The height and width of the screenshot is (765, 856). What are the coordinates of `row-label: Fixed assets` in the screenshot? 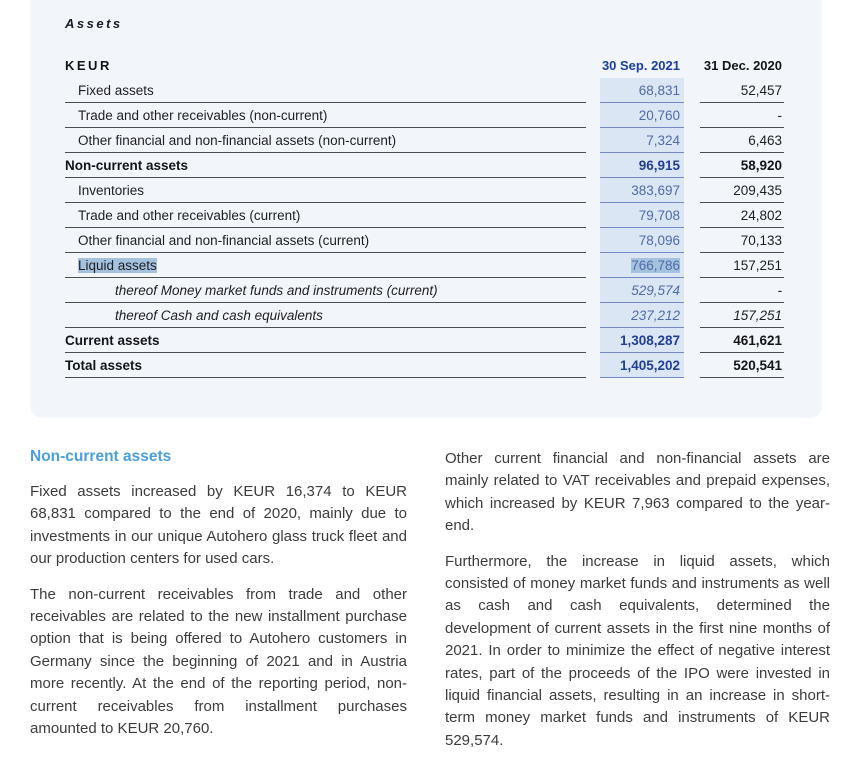 It's located at (325, 90).